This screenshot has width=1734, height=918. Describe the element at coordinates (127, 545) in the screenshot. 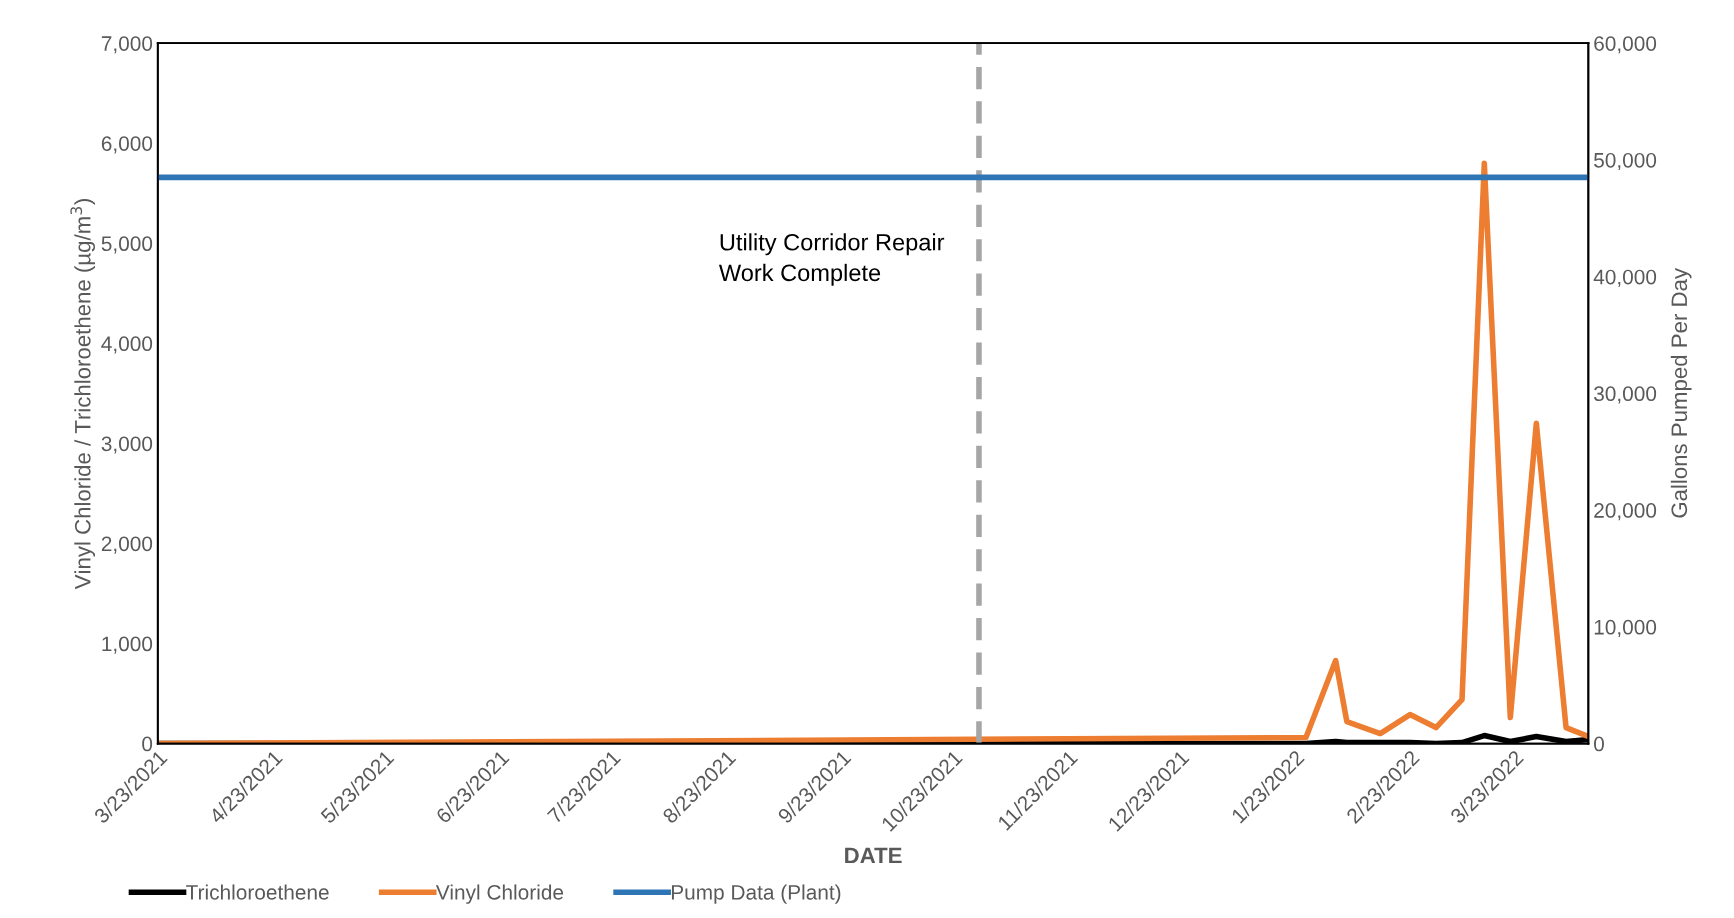

I see `y-tick-label: 2,000` at that location.